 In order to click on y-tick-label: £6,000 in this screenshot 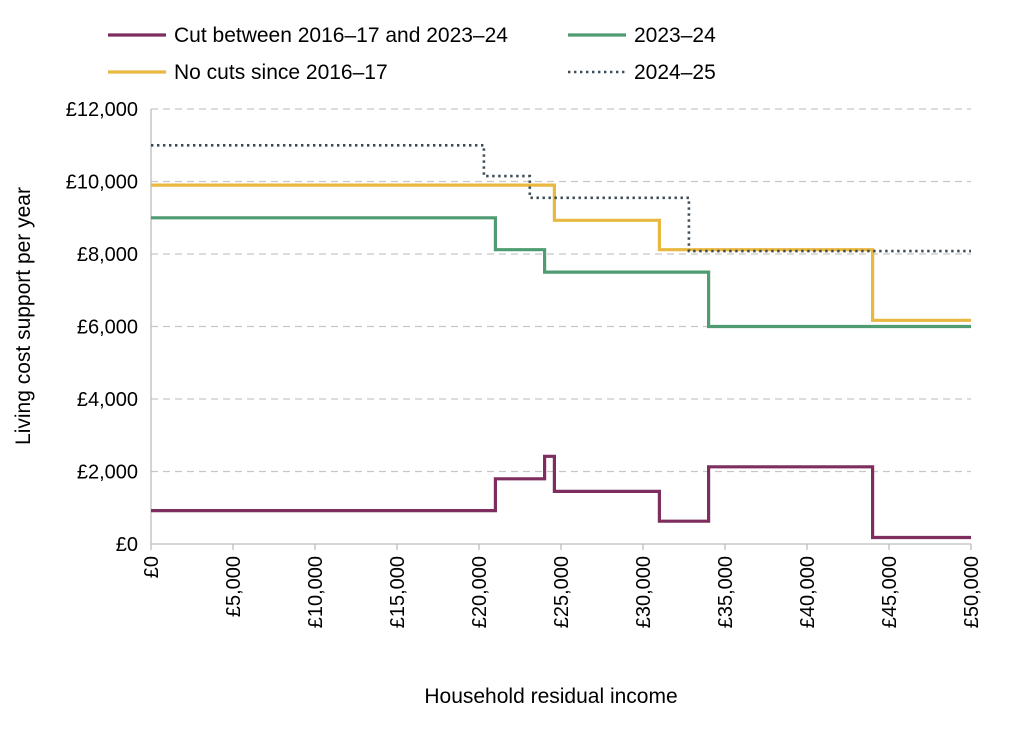, I will do `click(107, 328)`.